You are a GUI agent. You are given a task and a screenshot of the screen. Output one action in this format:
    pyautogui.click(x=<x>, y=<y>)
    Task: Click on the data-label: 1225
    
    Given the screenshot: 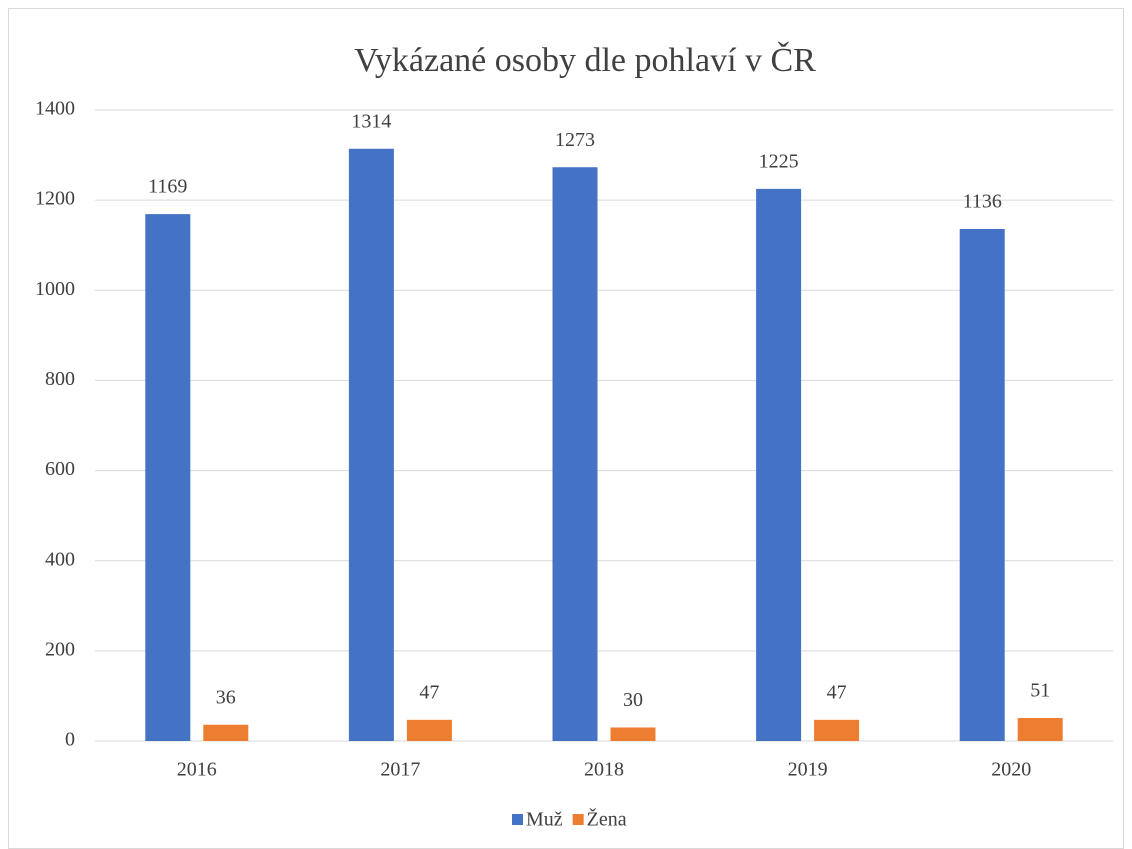 What is the action you would take?
    pyautogui.click(x=779, y=161)
    